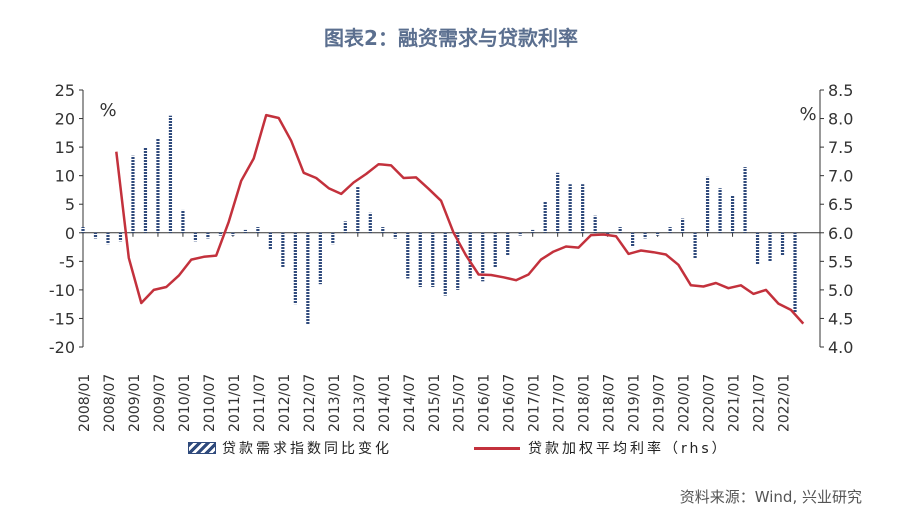 Image resolution: width=902 pixels, height=517 pixels. Describe the element at coordinates (385, 403) in the screenshot. I see `x-tick-label: 2014/01` at that location.